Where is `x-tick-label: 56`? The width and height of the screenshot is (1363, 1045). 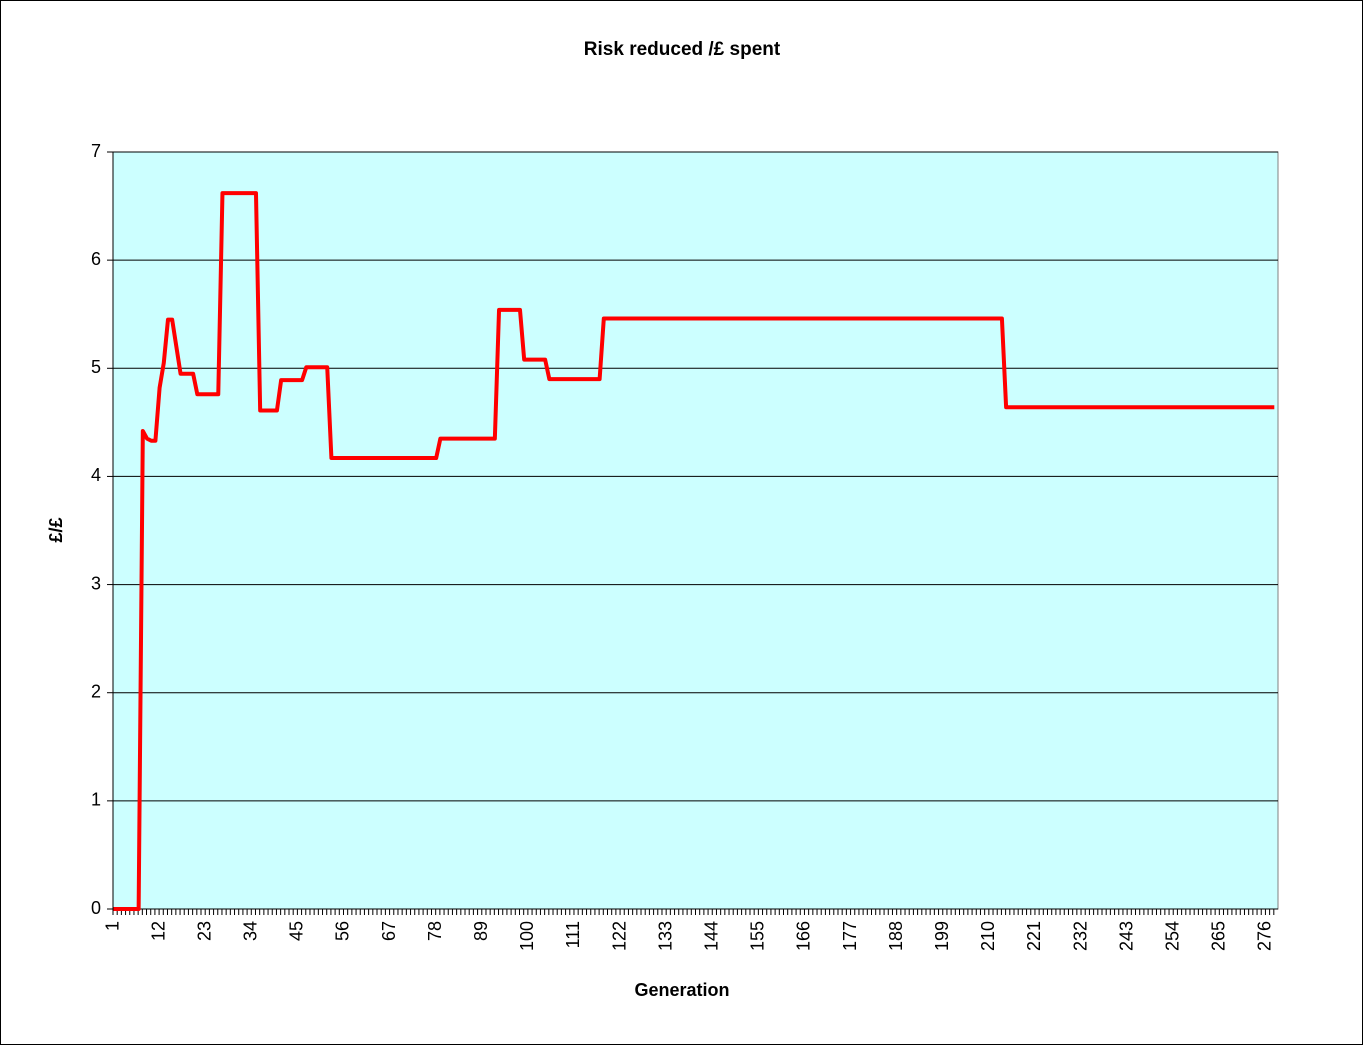
x-tick-label: 56 is located at coordinates (343, 931).